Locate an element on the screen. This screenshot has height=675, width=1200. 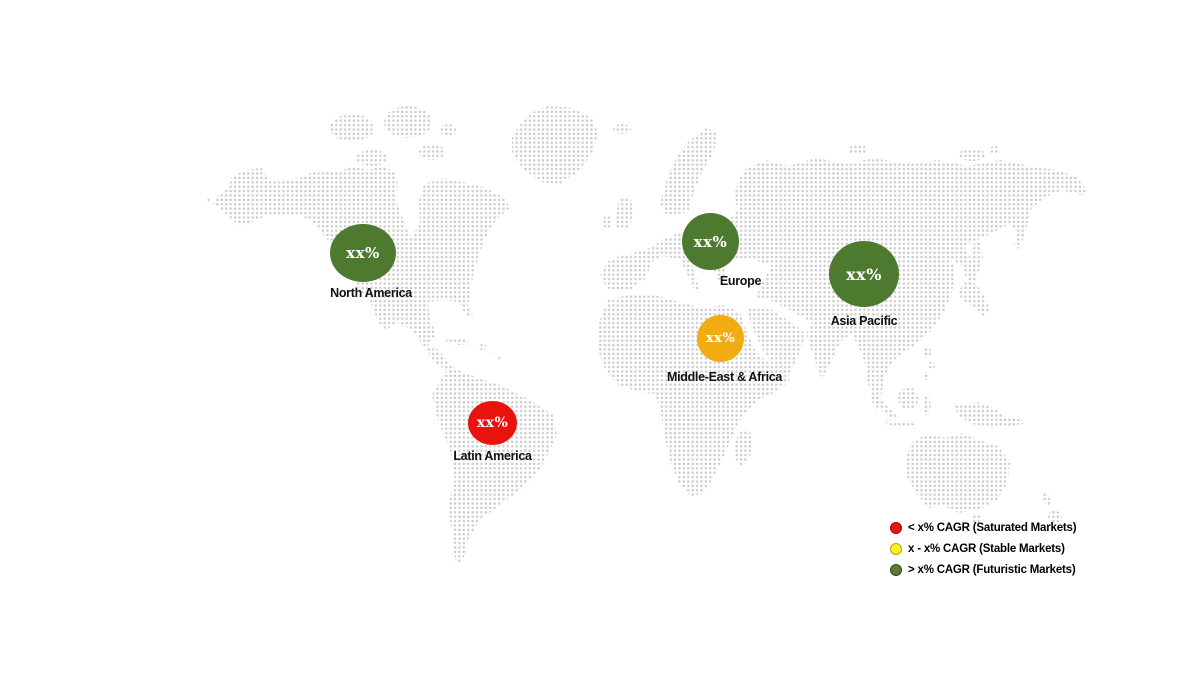
europe-value: xx% is located at coordinates (710, 241).